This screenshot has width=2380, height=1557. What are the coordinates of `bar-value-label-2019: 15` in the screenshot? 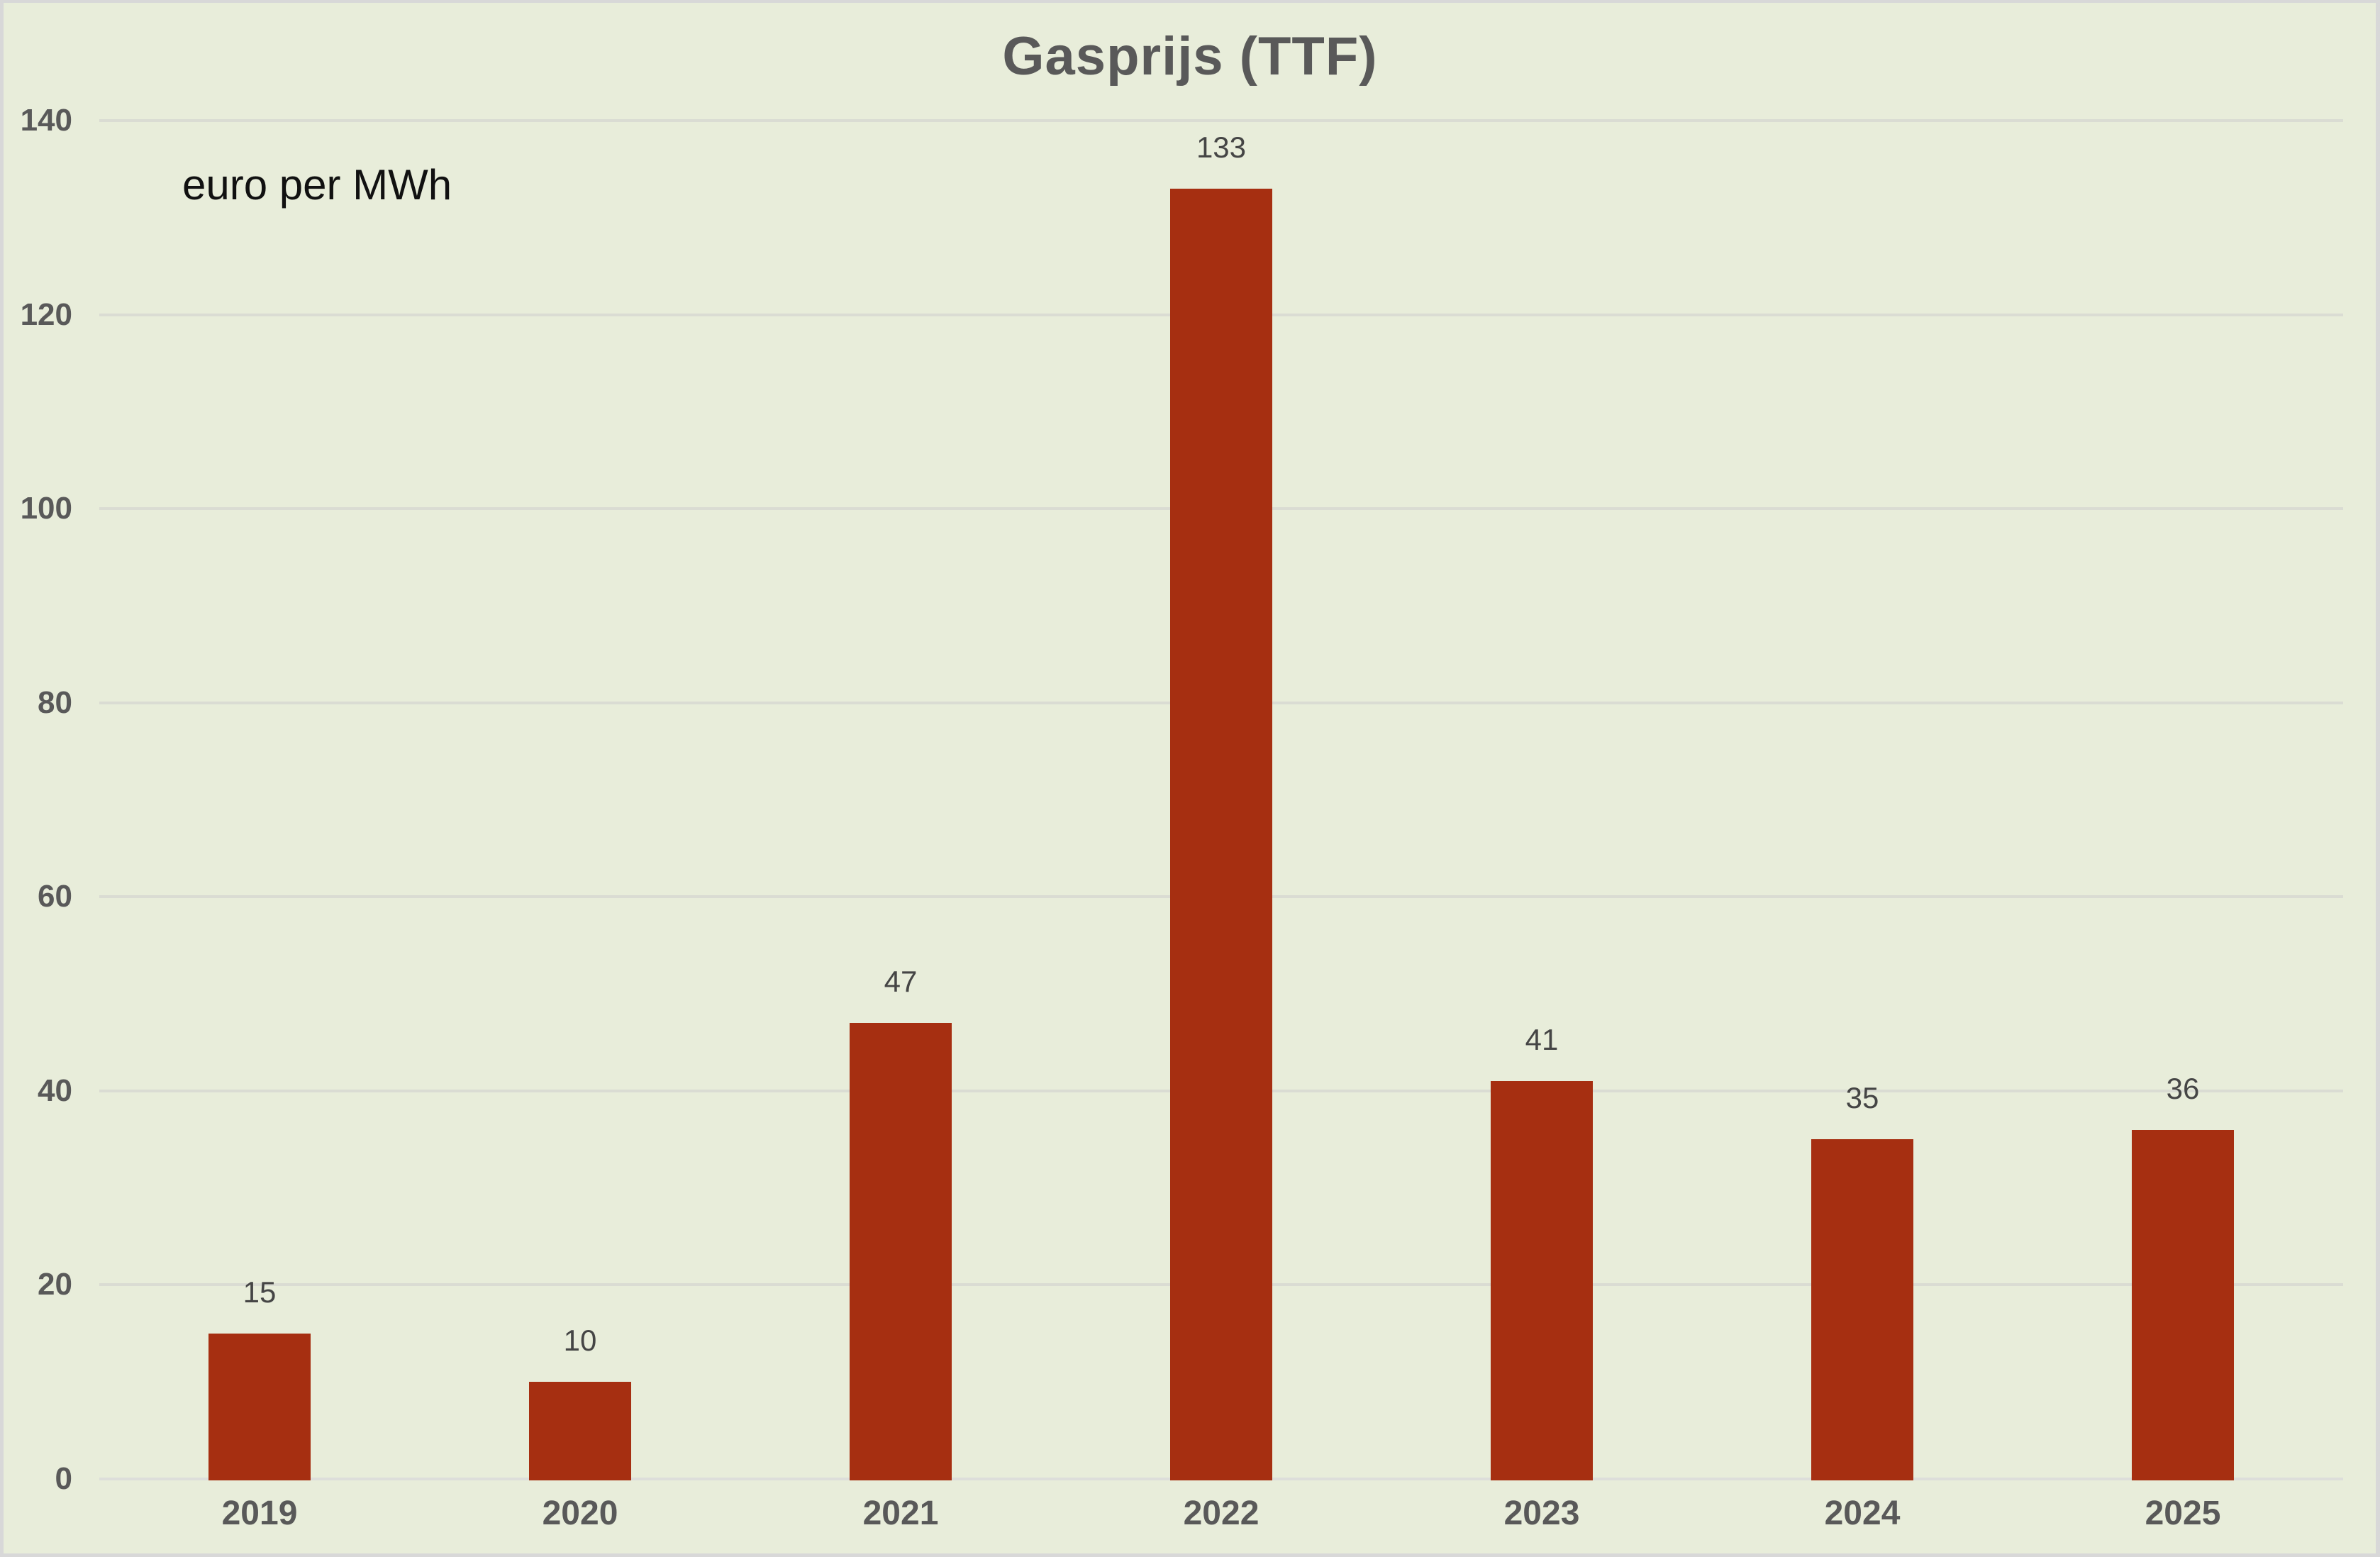 It's located at (260, 1292).